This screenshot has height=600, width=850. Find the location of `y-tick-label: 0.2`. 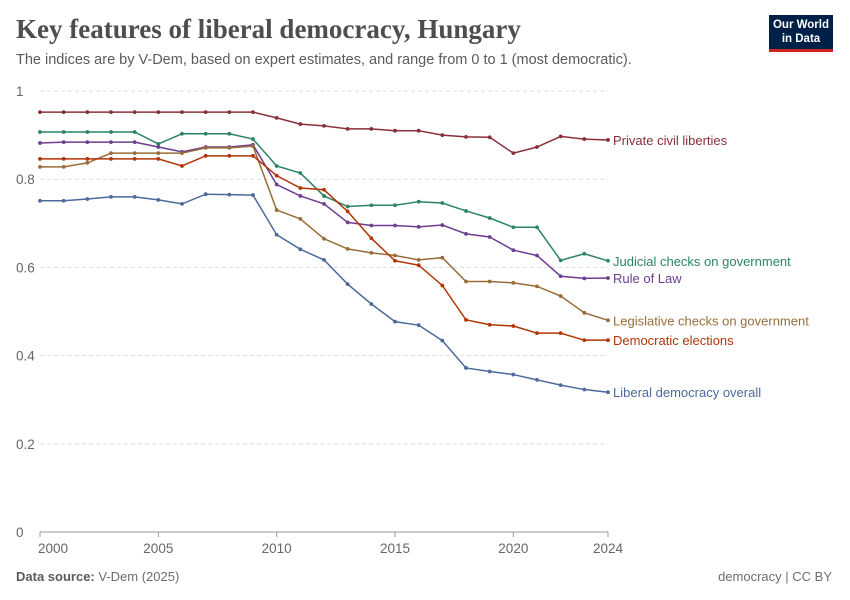

y-tick-label: 0.2 is located at coordinates (25, 444).